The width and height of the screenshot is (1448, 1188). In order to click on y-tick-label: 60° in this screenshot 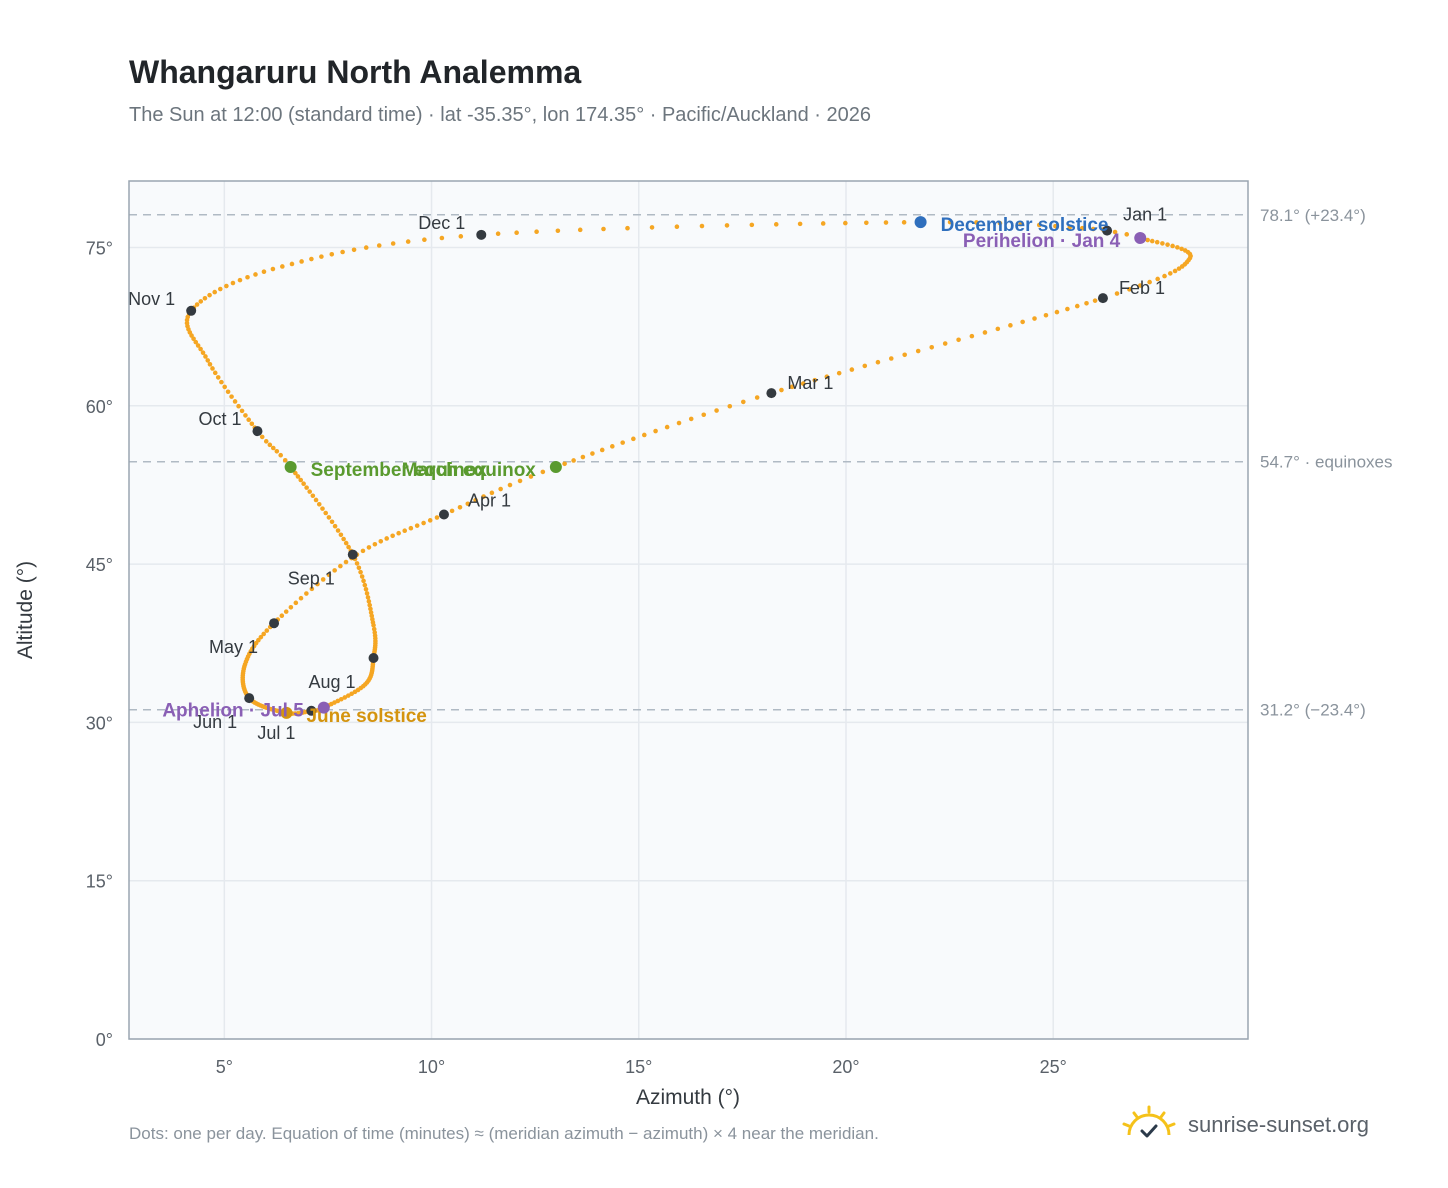, I will do `click(99, 407)`.